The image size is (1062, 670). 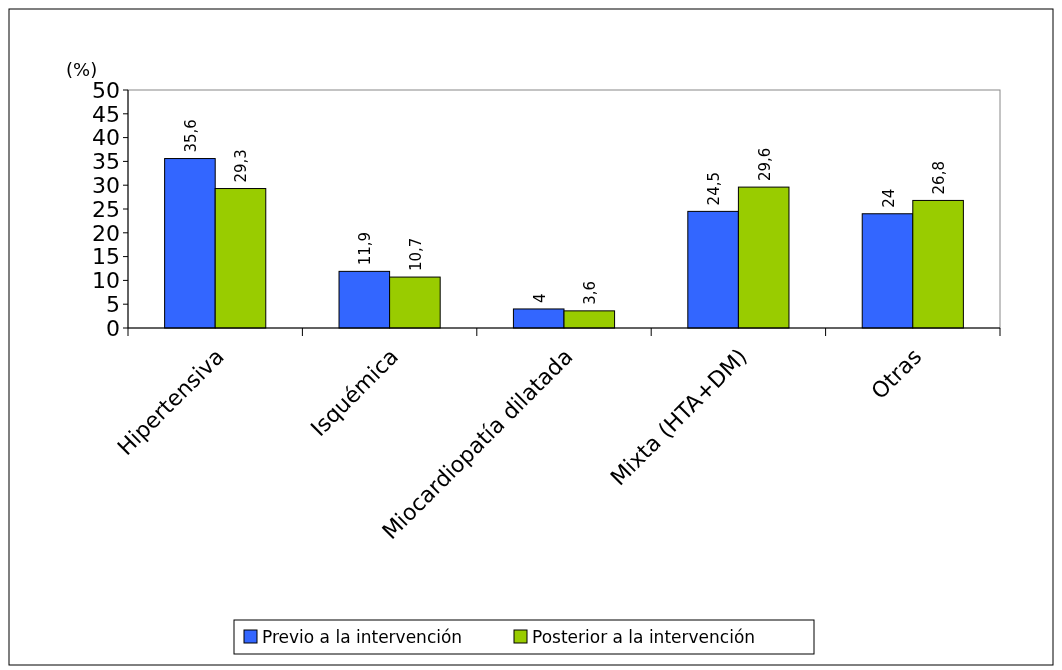 I want to click on y-tick-label: 35, so click(x=106, y=162).